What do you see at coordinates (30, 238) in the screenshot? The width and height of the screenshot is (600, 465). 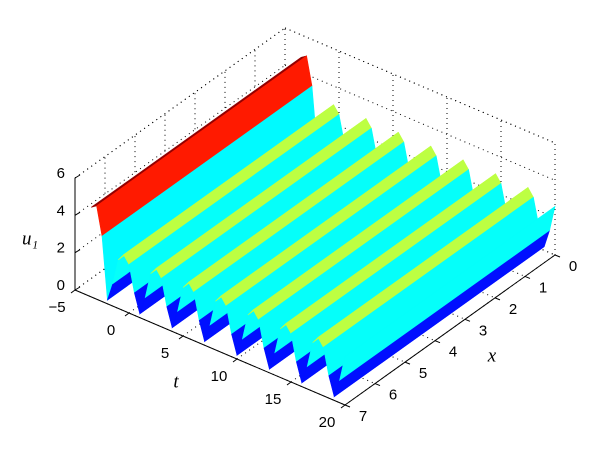 I see `z-axis-label: u₁` at bounding box center [30, 238].